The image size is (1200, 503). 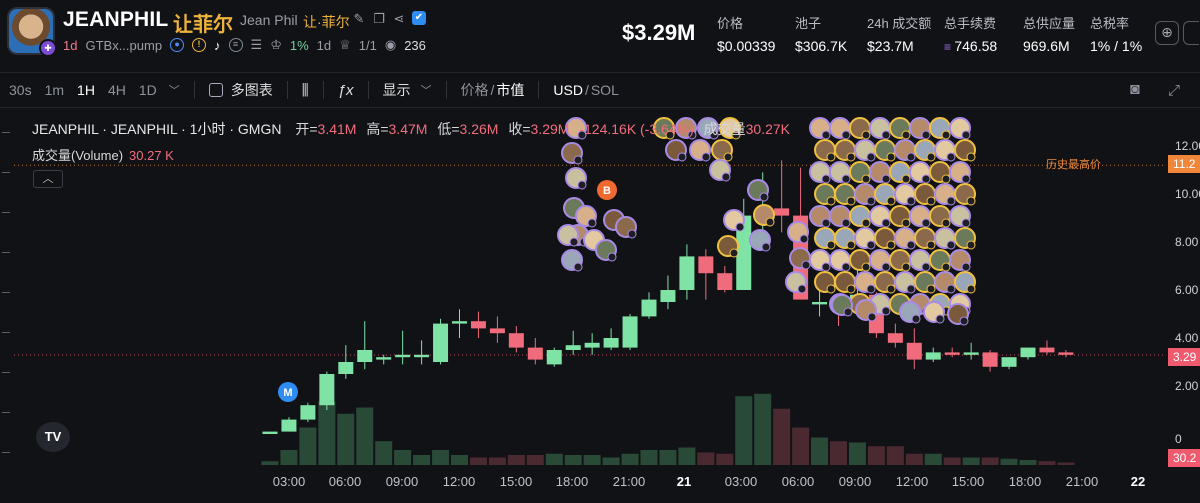 I want to click on camera-icon: ◙, so click(x=1135, y=89).